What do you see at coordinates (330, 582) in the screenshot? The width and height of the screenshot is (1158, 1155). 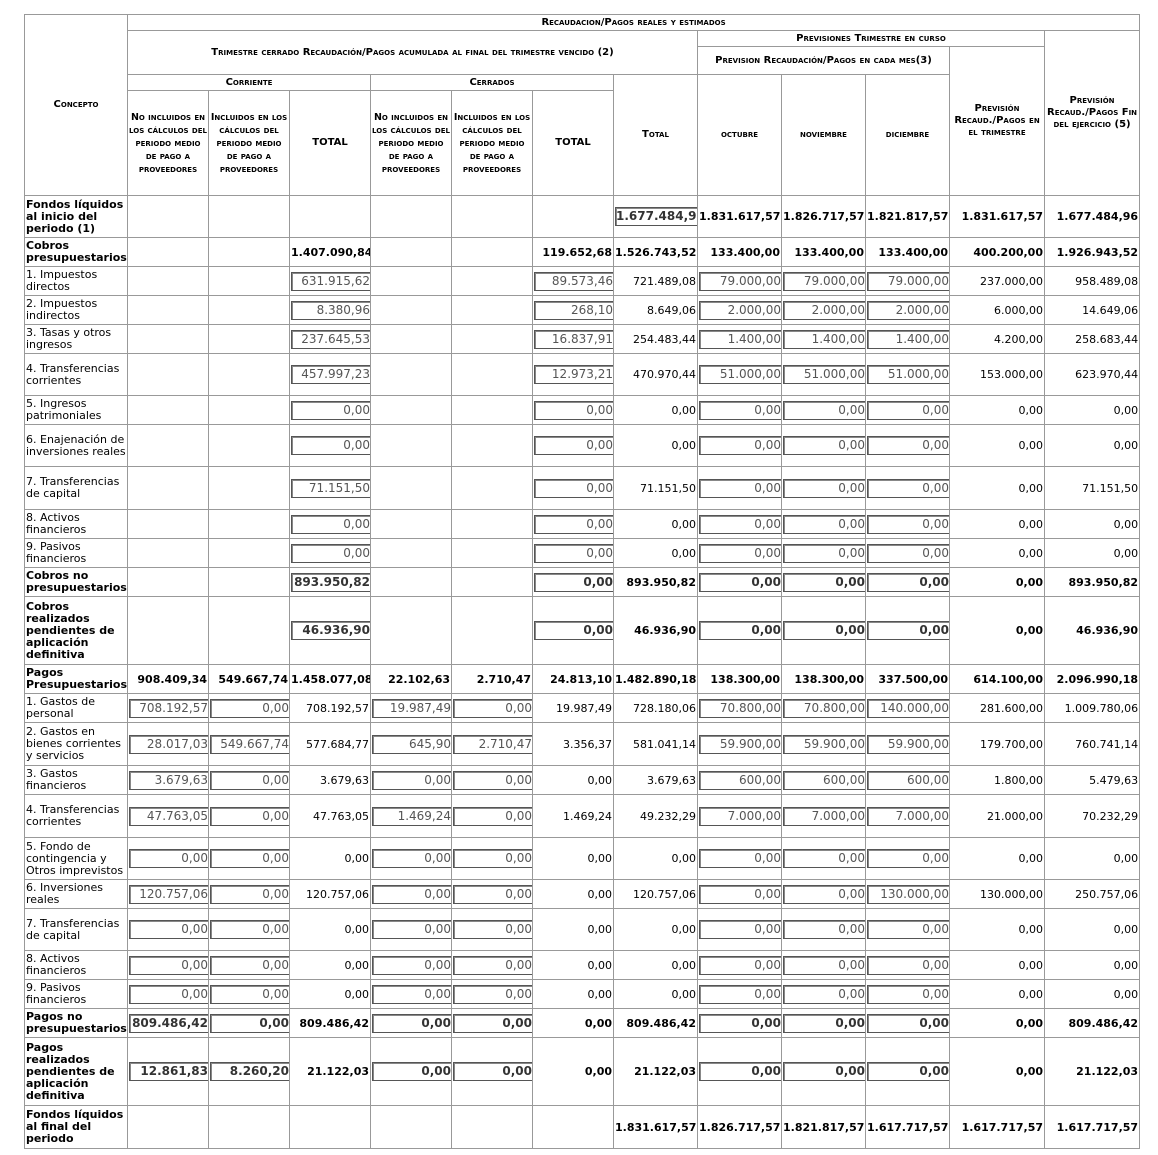 I see `input-field: 893.950,82` at bounding box center [330, 582].